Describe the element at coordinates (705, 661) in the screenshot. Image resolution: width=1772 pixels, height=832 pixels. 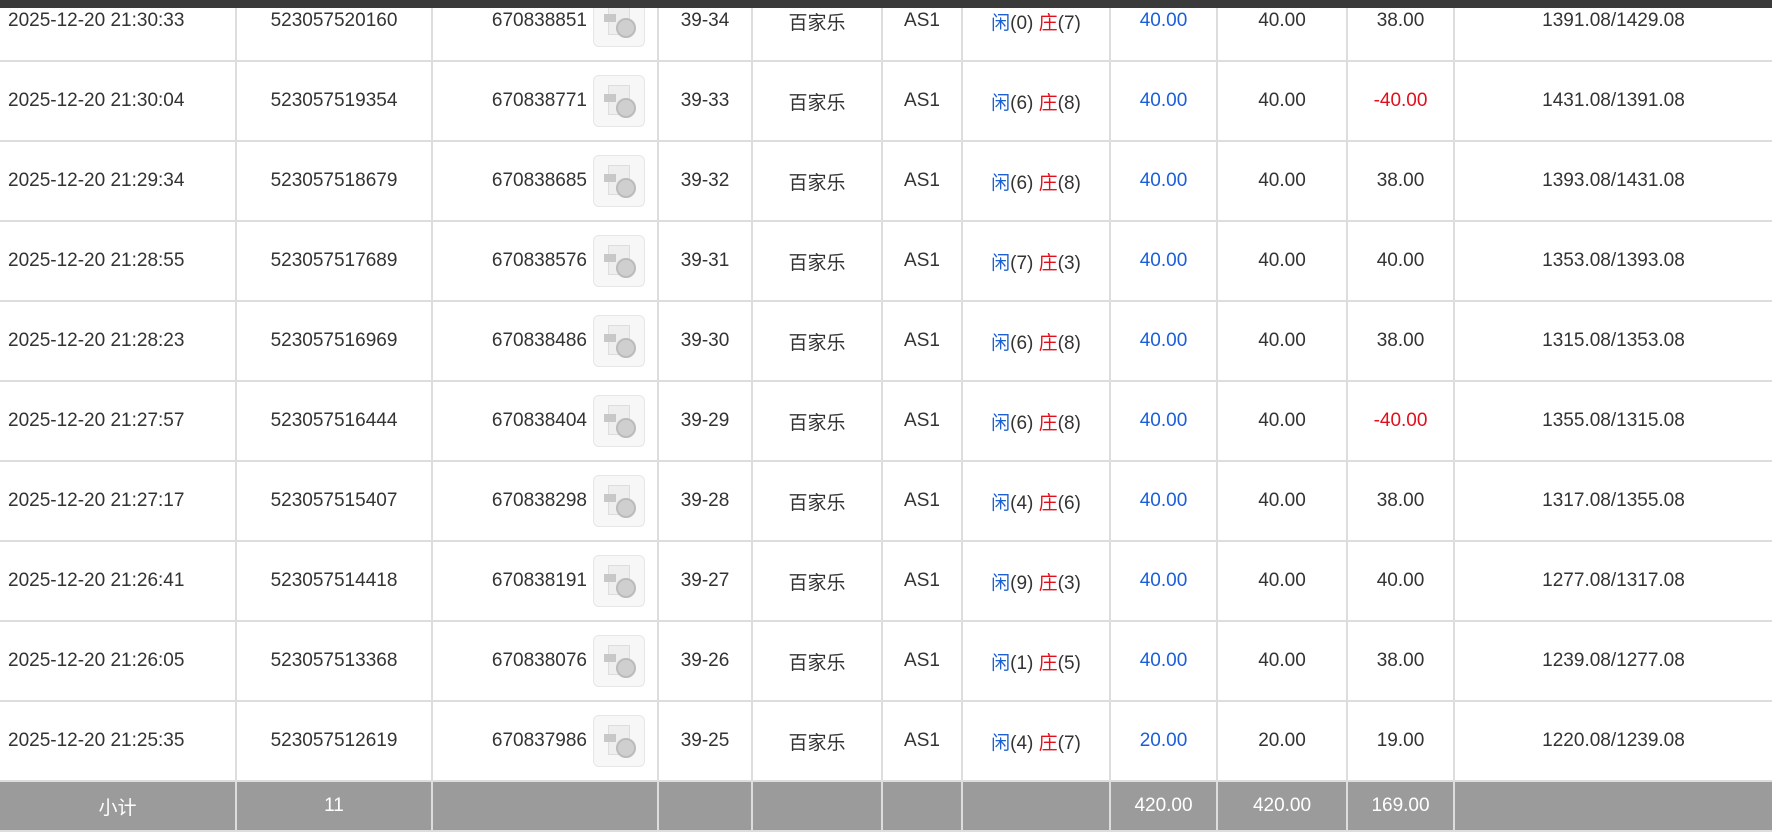
I see `shoe-number: 39-26` at that location.